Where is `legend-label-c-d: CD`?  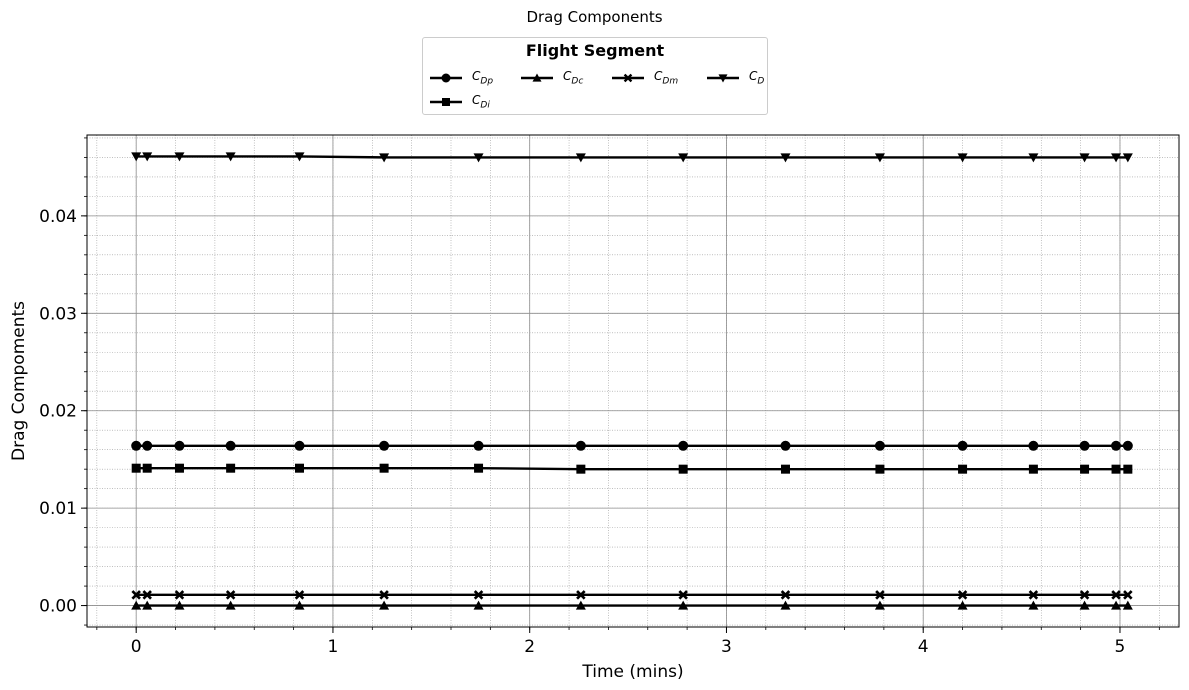 legend-label-c-d: CD is located at coordinates (756, 77).